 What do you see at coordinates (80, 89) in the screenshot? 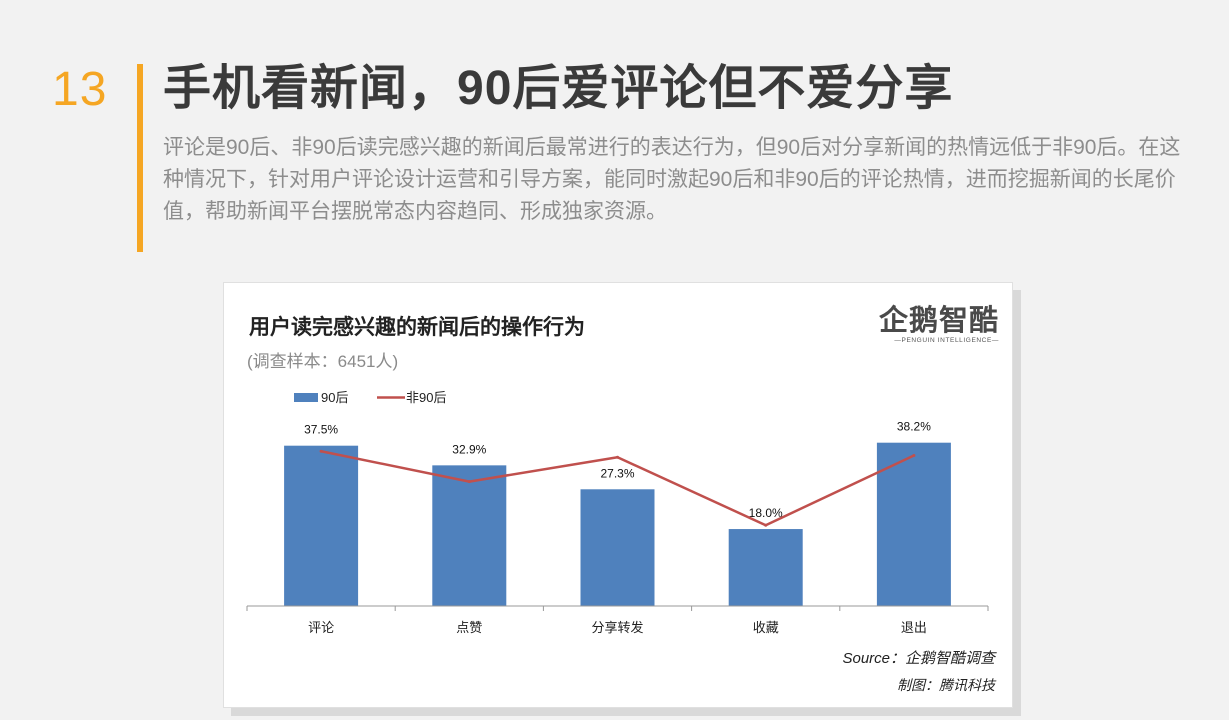
I see `page-number: 13` at bounding box center [80, 89].